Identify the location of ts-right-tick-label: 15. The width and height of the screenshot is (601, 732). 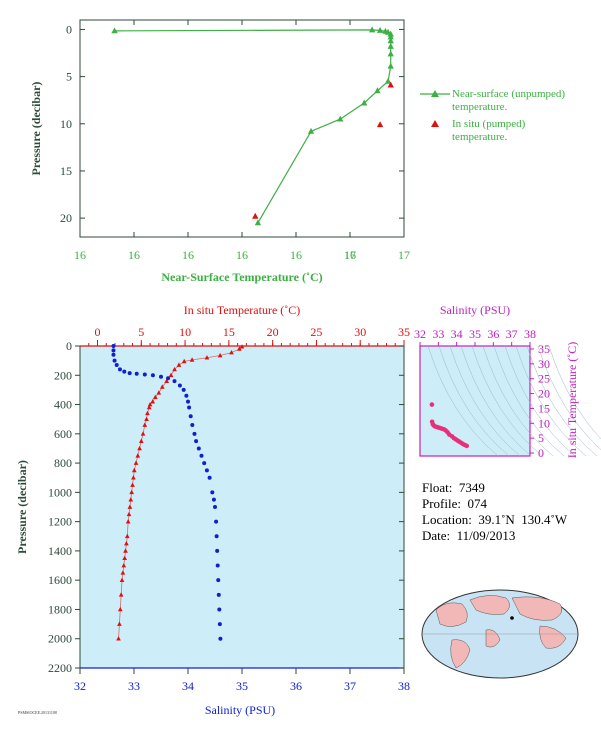
(544, 408).